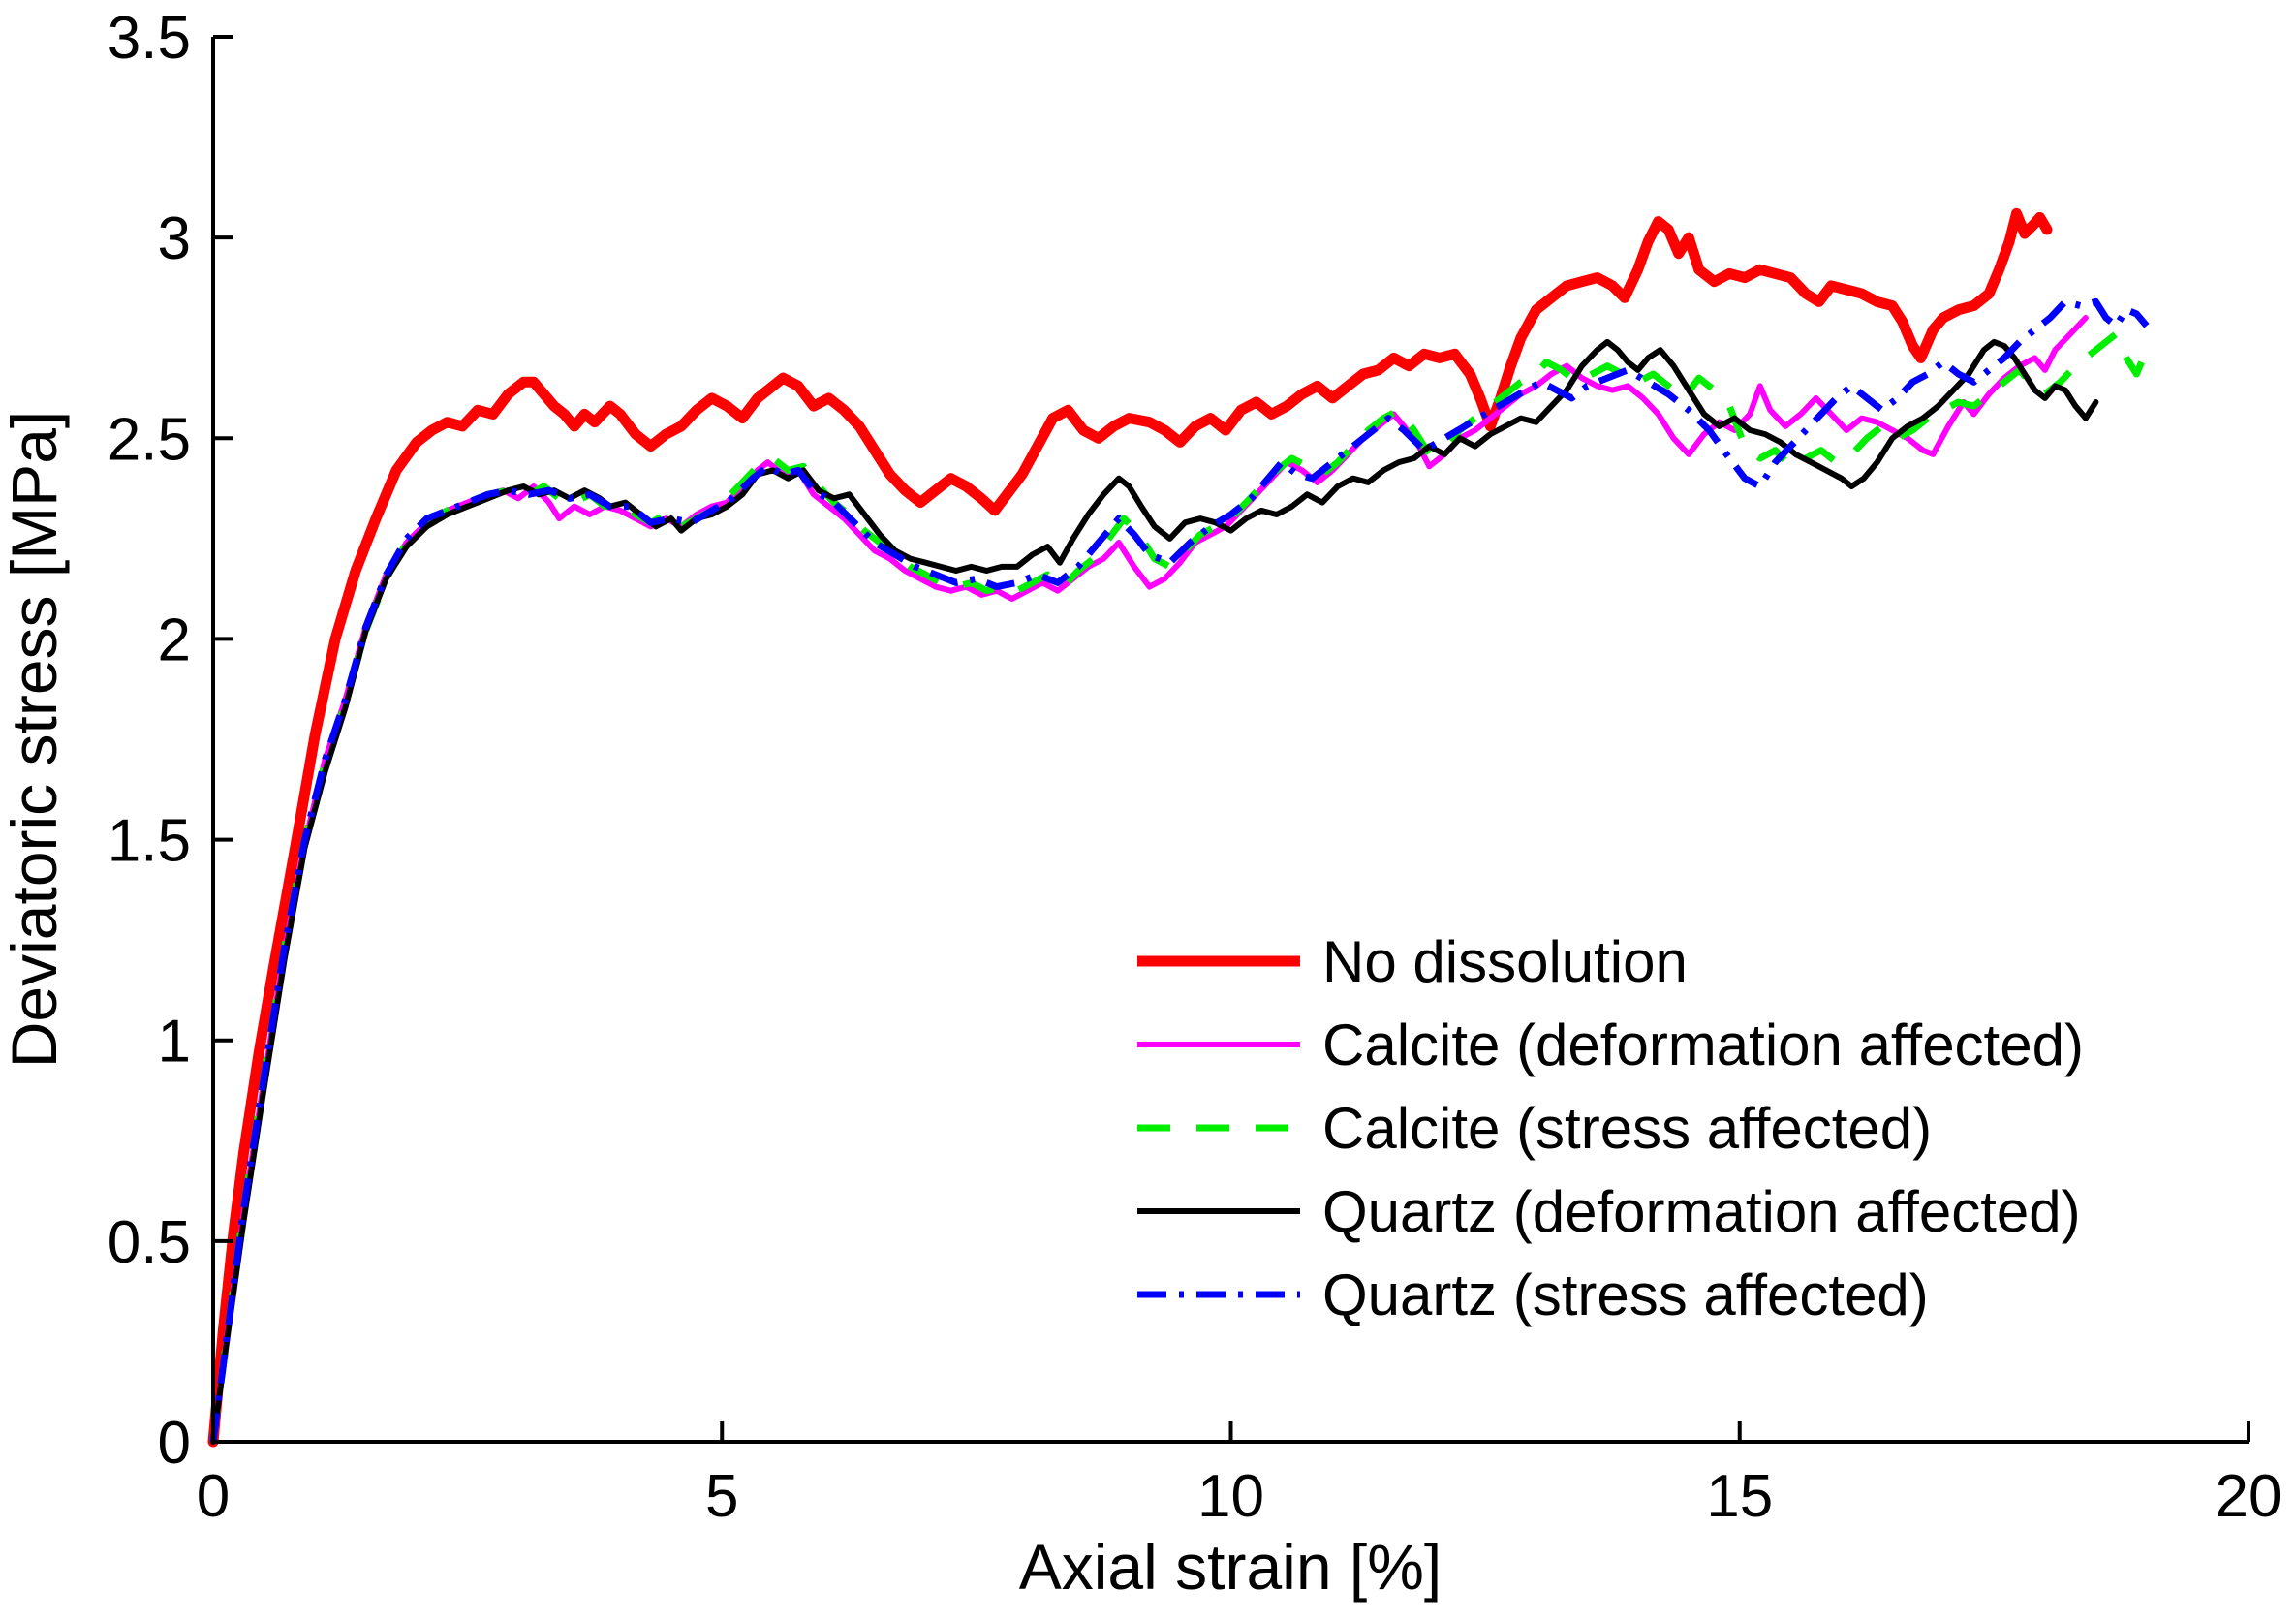 The image size is (2296, 1622). Describe the element at coordinates (149, 1243) in the screenshot. I see `y-tick-label: 0.5` at that location.